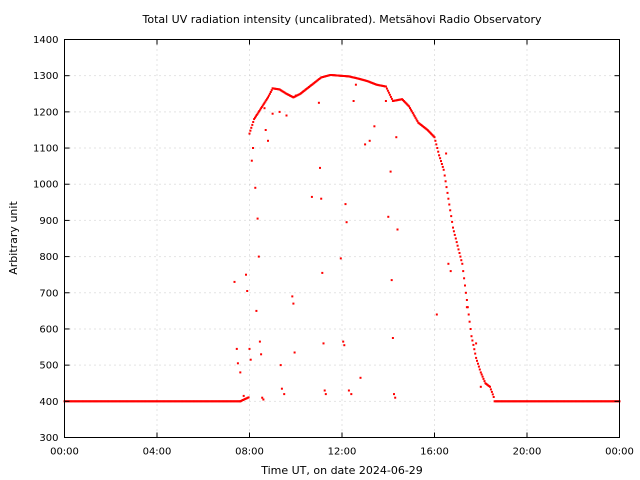 The image size is (640, 480). Describe the element at coordinates (527, 452) in the screenshot. I see `x-tick-label: 20:00` at that location.